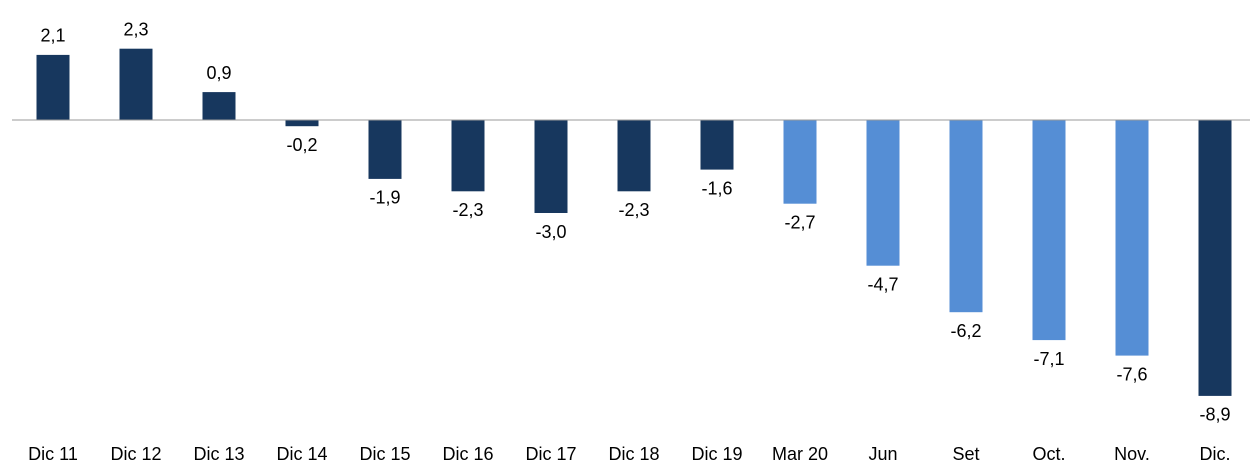 This screenshot has width=1250, height=466. I want to click on value-label: 2,3, so click(135, 29).